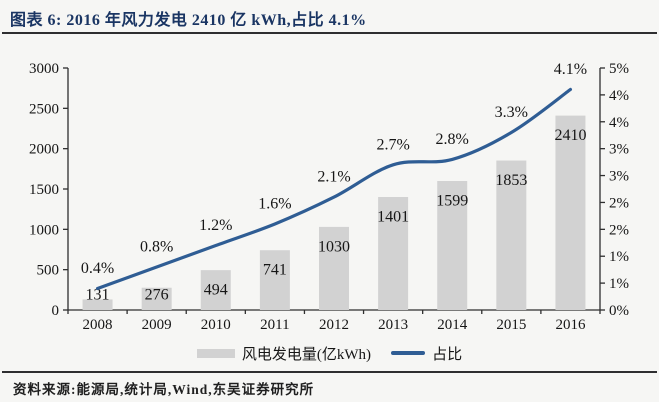  Describe the element at coordinates (452, 245) in the screenshot. I see `bar-2014` at that location.